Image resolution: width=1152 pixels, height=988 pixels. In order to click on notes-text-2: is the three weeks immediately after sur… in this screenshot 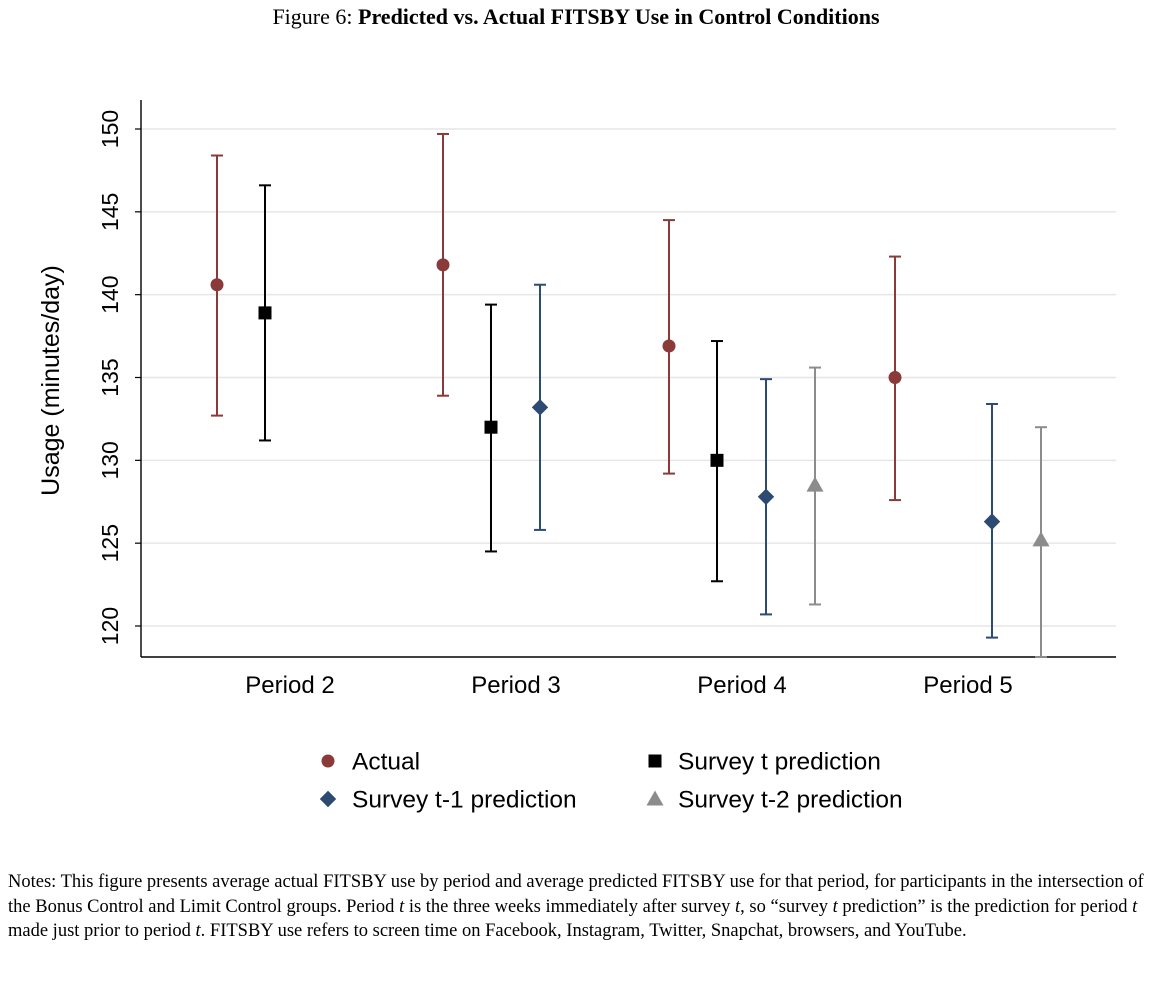, I will do `click(570, 906)`.